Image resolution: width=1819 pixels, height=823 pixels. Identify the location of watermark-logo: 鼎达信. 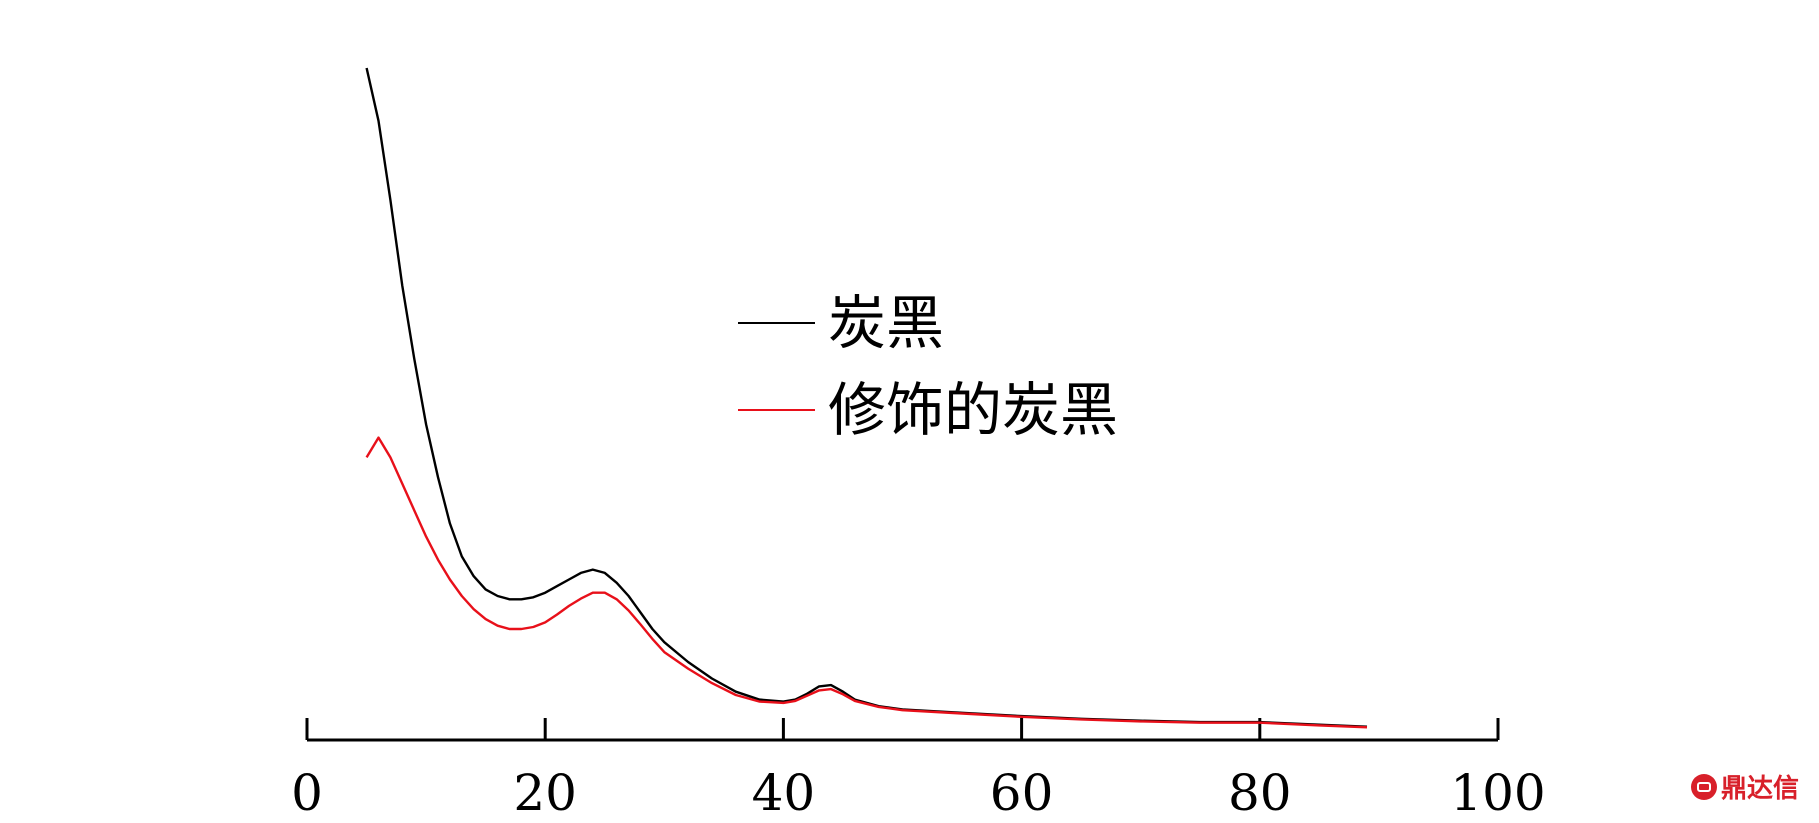
(1744, 786).